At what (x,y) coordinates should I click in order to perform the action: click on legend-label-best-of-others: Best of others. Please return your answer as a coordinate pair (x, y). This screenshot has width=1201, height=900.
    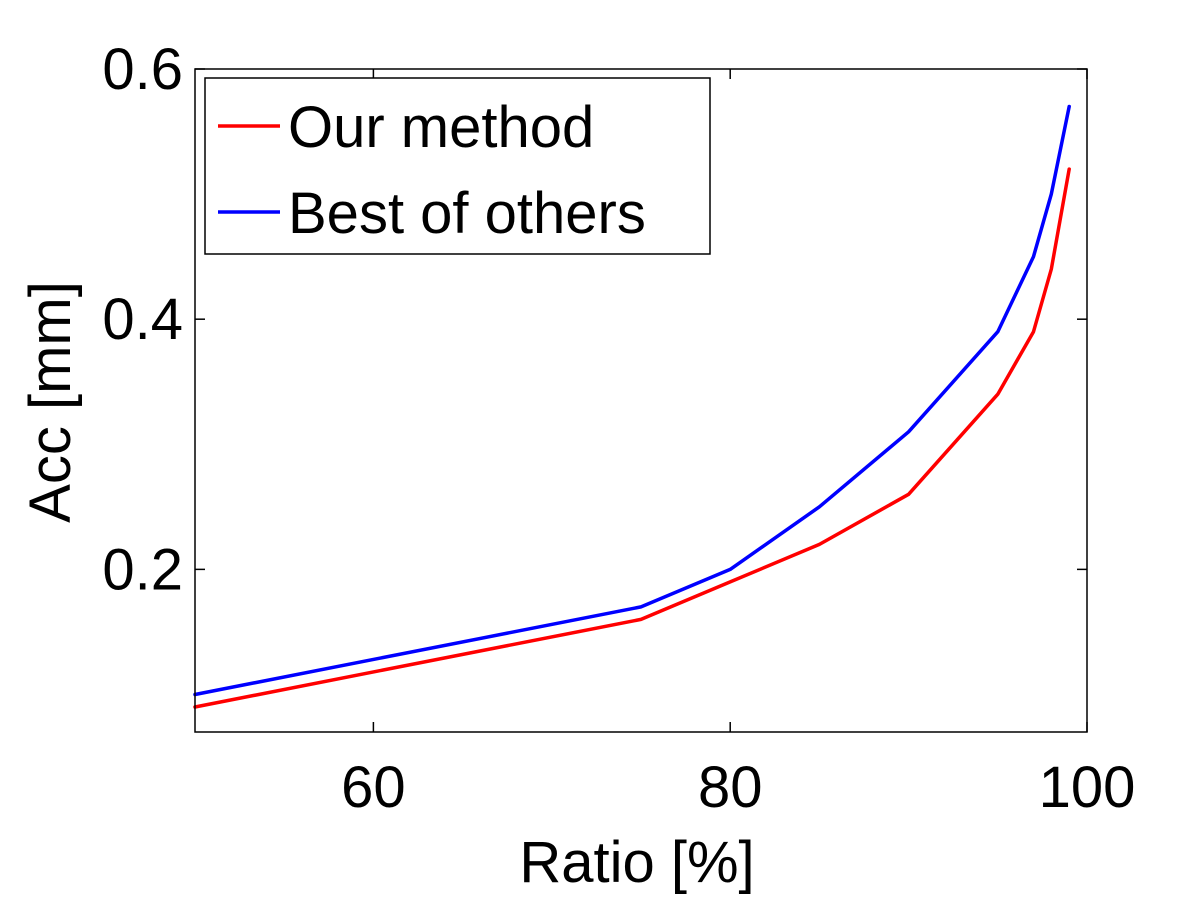
    Looking at the image, I should click on (467, 213).